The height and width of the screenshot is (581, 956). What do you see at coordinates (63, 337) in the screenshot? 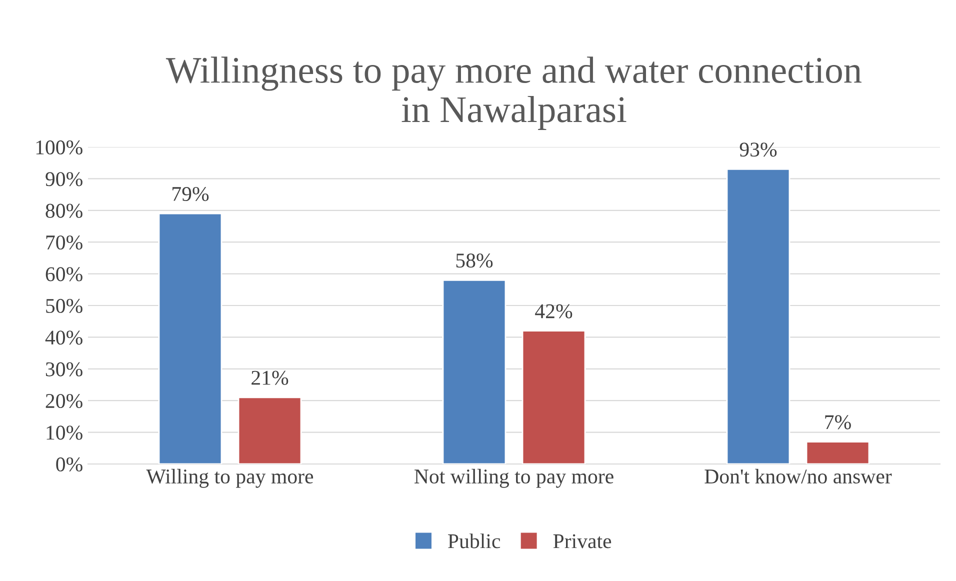
I see `y-tick-label: 40%` at bounding box center [63, 337].